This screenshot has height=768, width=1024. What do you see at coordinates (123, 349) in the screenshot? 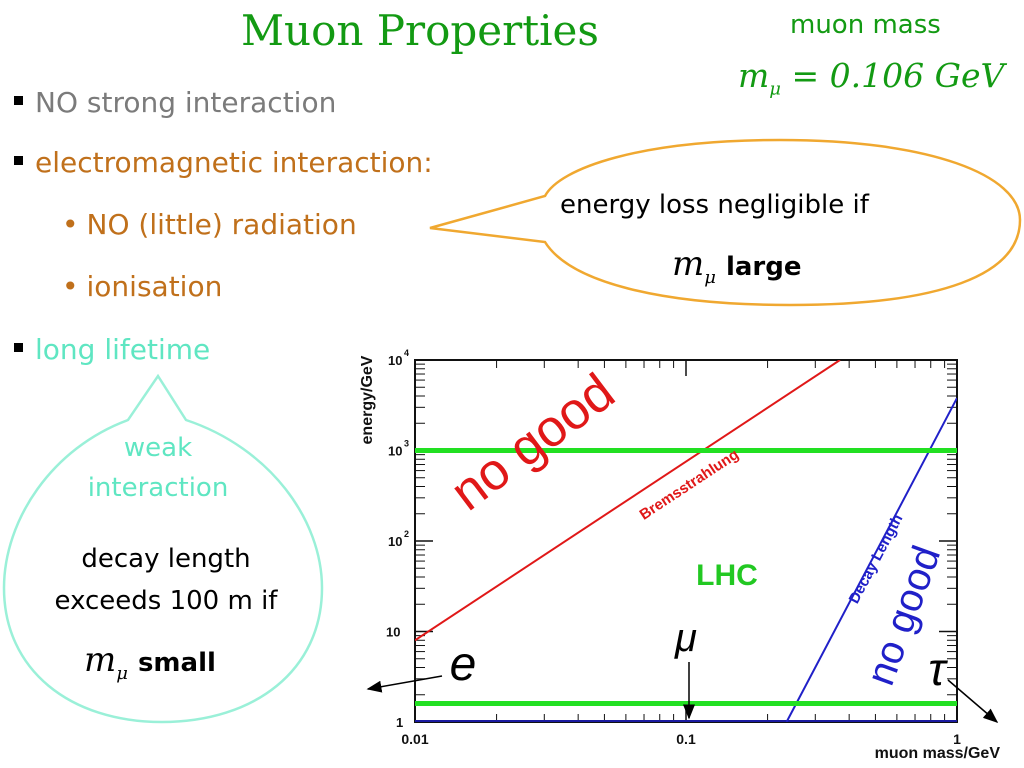
I see `bullet-text: long lifetime` at bounding box center [123, 349].